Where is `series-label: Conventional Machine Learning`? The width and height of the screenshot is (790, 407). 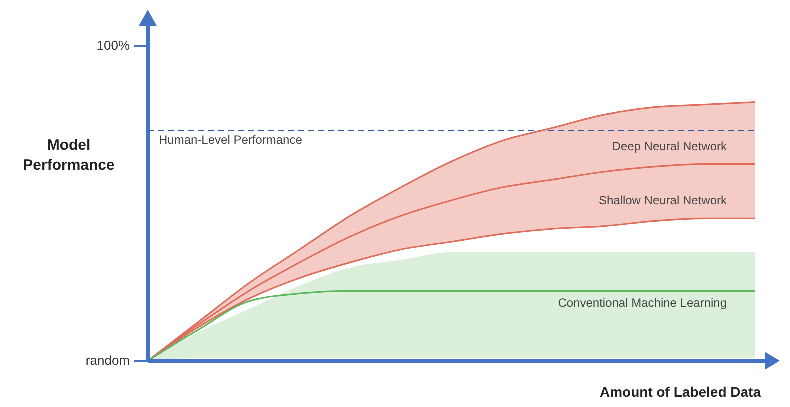 series-label: Conventional Machine Learning is located at coordinates (642, 303).